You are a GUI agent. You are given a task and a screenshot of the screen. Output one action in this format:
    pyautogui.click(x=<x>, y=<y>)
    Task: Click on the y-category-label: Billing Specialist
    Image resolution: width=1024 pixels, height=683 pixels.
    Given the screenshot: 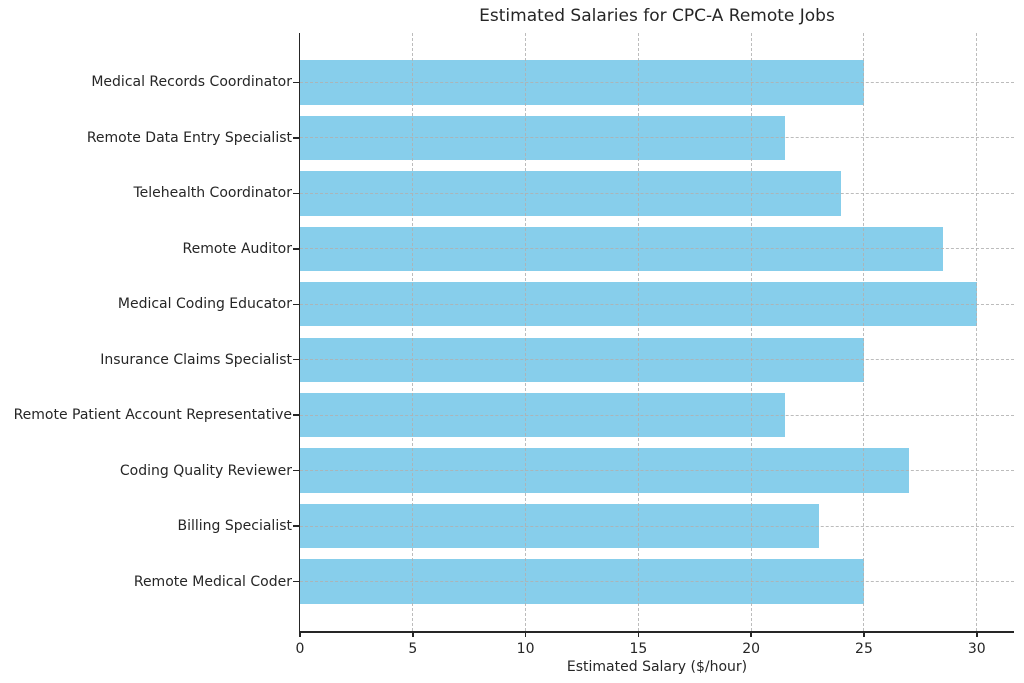 What is the action you would take?
    pyautogui.click(x=235, y=526)
    